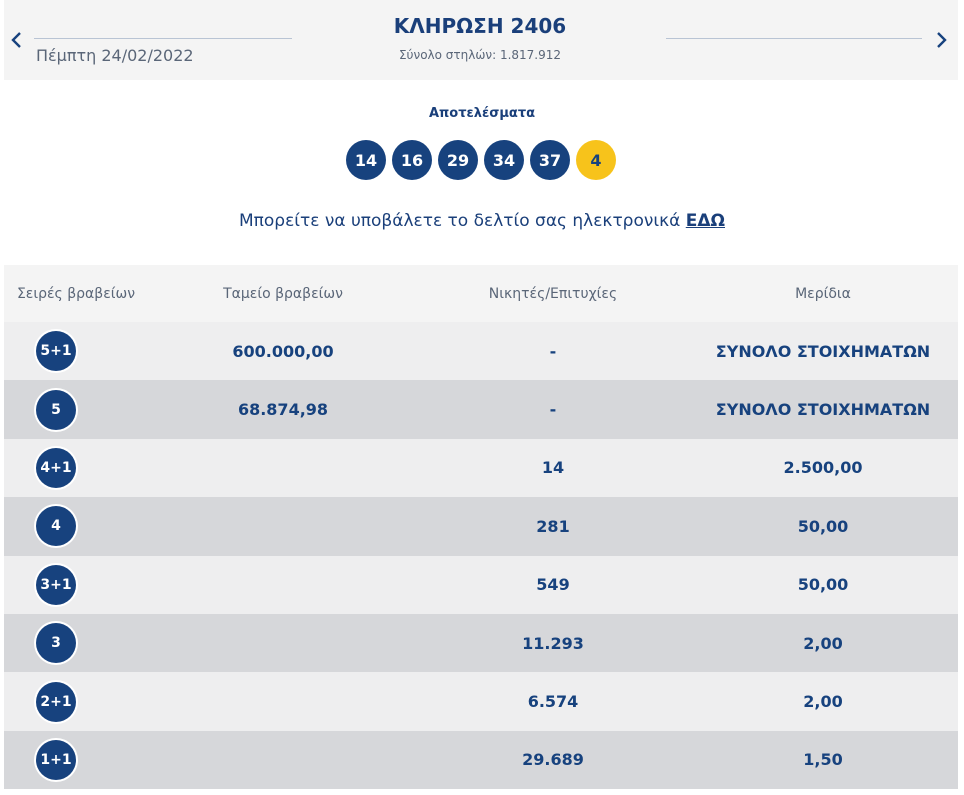 This screenshot has height=795, width=964. What do you see at coordinates (458, 160) in the screenshot?
I see `winning-number: 29` at bounding box center [458, 160].